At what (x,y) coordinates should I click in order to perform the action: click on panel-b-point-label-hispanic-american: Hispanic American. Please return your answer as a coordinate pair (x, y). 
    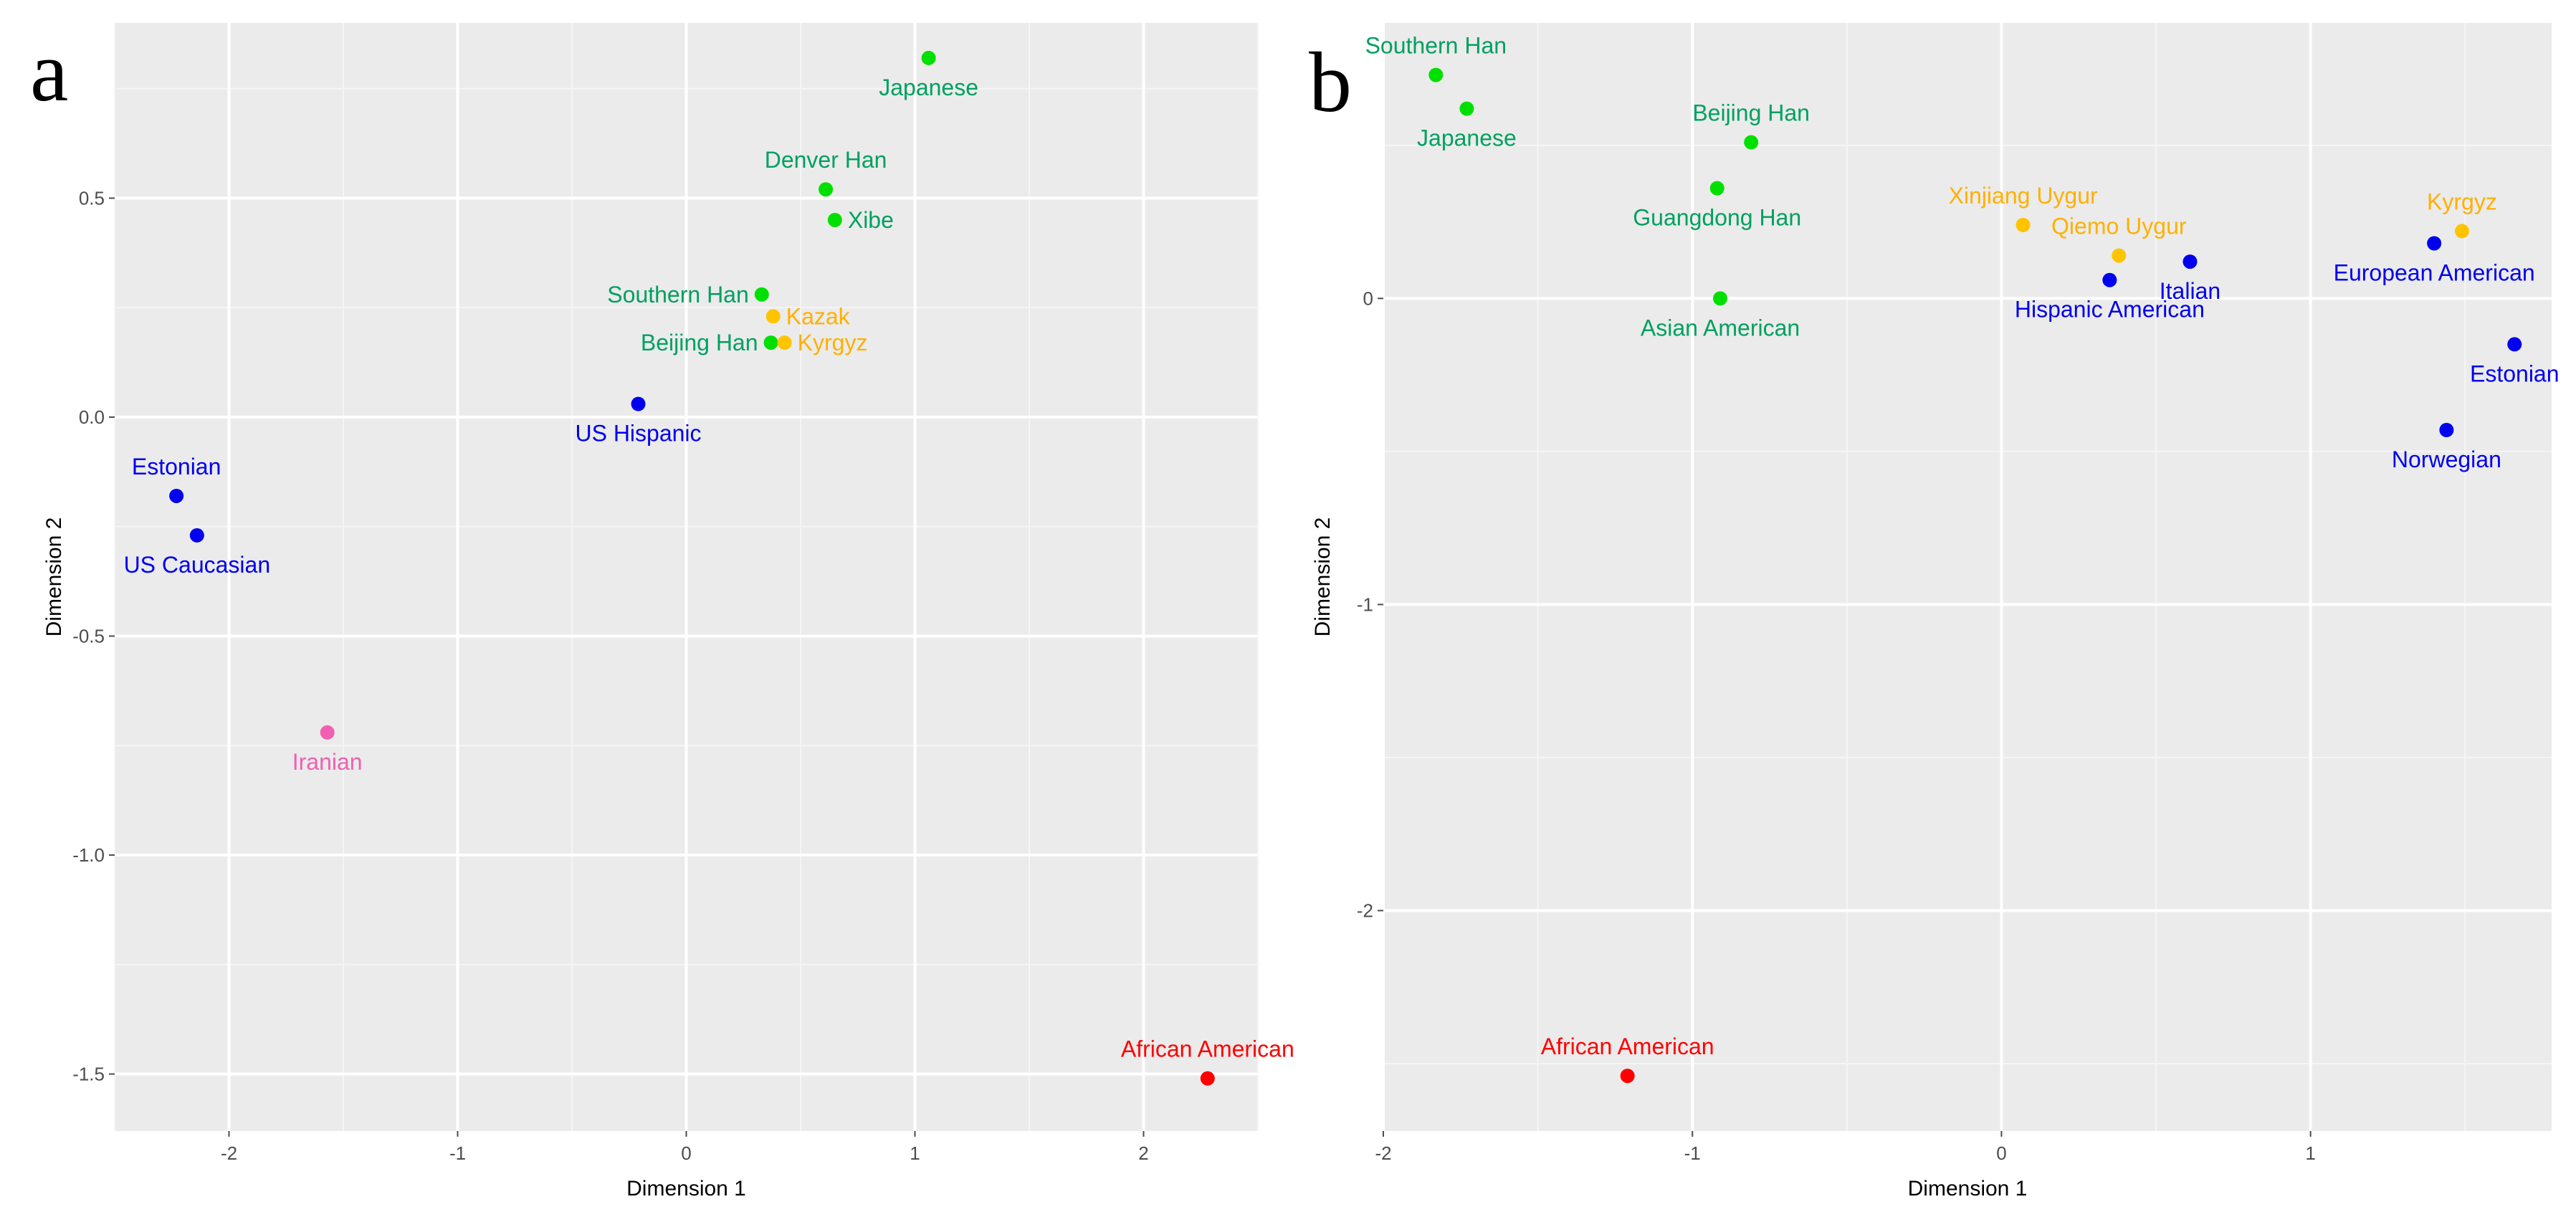
    Looking at the image, I should click on (2110, 310).